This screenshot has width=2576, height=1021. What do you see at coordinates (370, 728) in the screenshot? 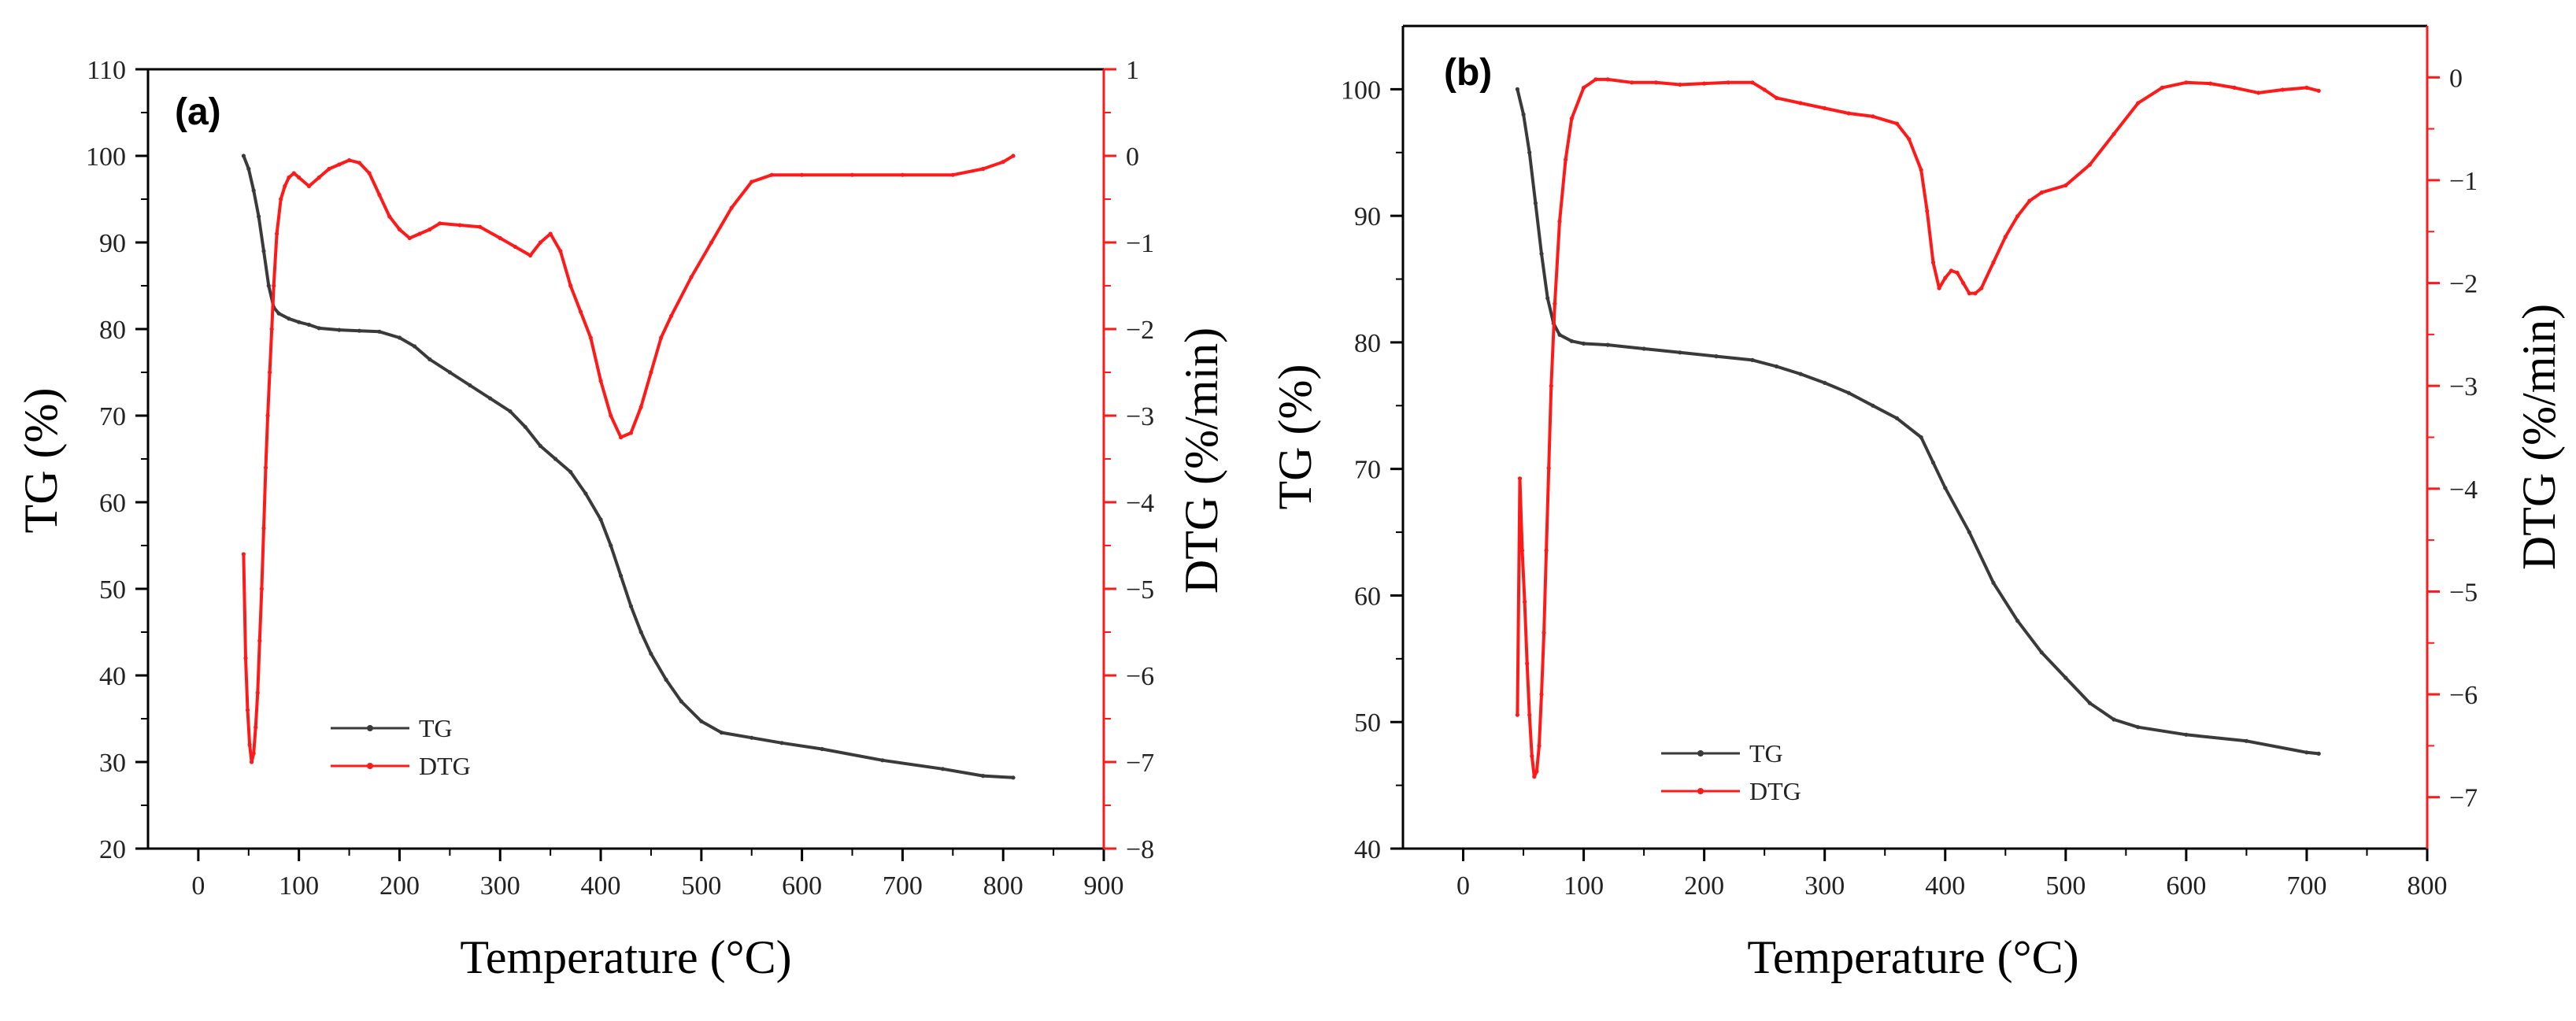
I see `legend-marker-tg` at bounding box center [370, 728].